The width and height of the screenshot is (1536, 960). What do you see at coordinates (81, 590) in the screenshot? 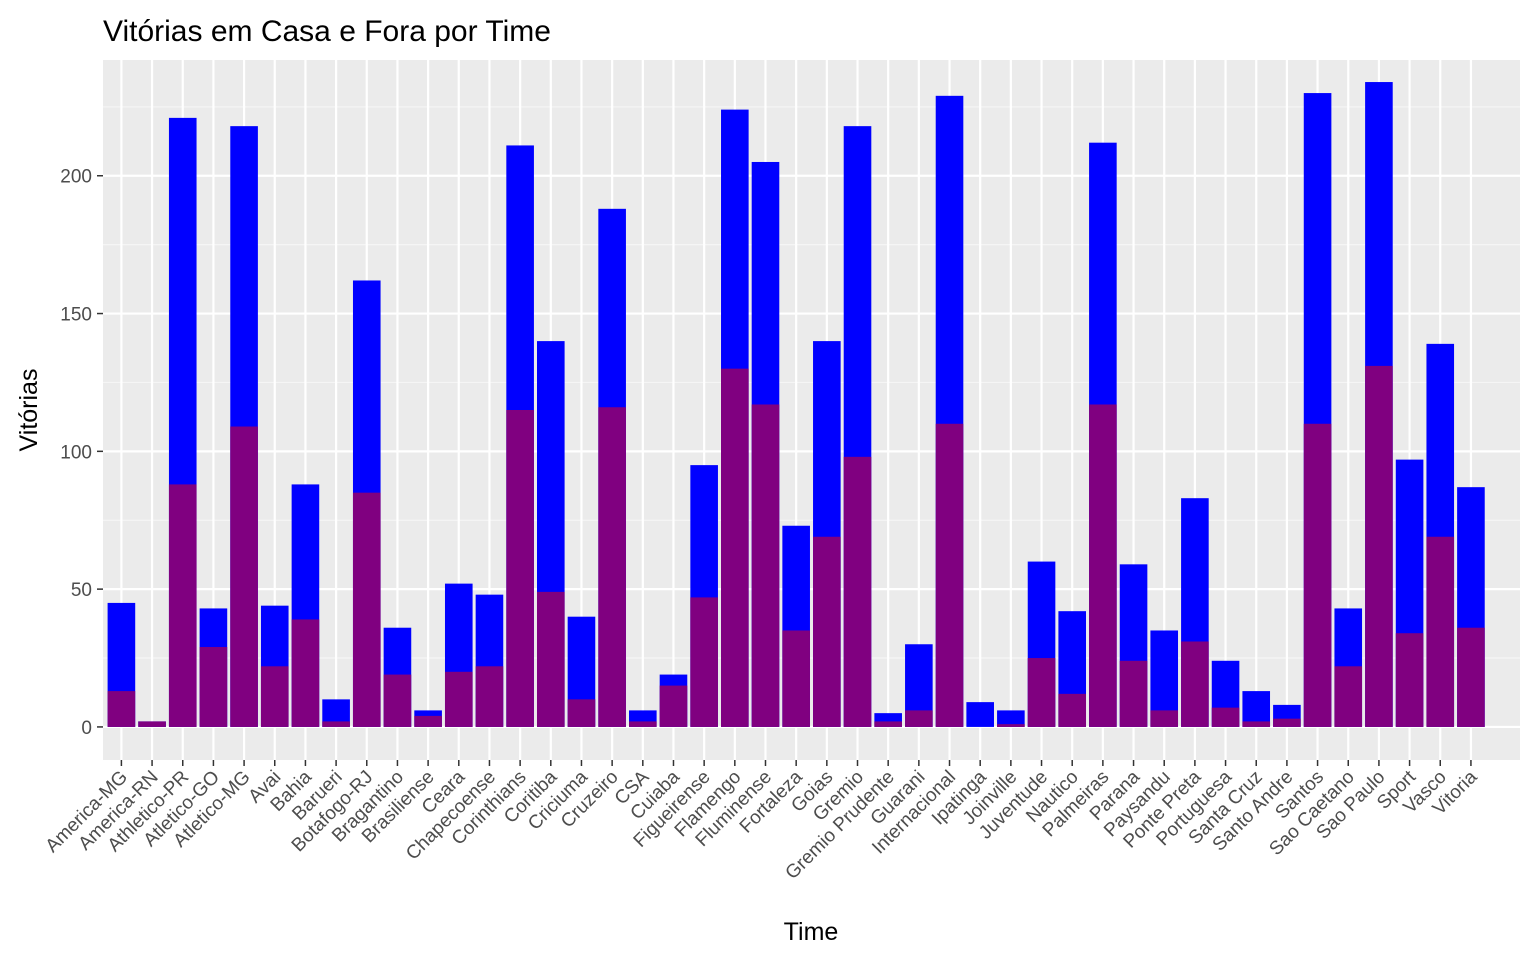
I see `y-tick-label: 50` at bounding box center [81, 590].